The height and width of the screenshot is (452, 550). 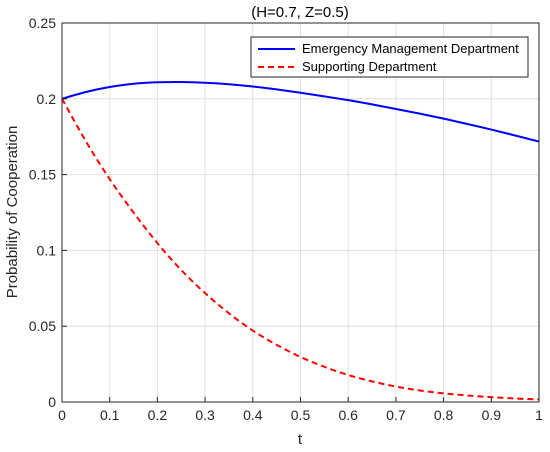 I want to click on y-tick-label: 0.15, so click(x=42, y=175).